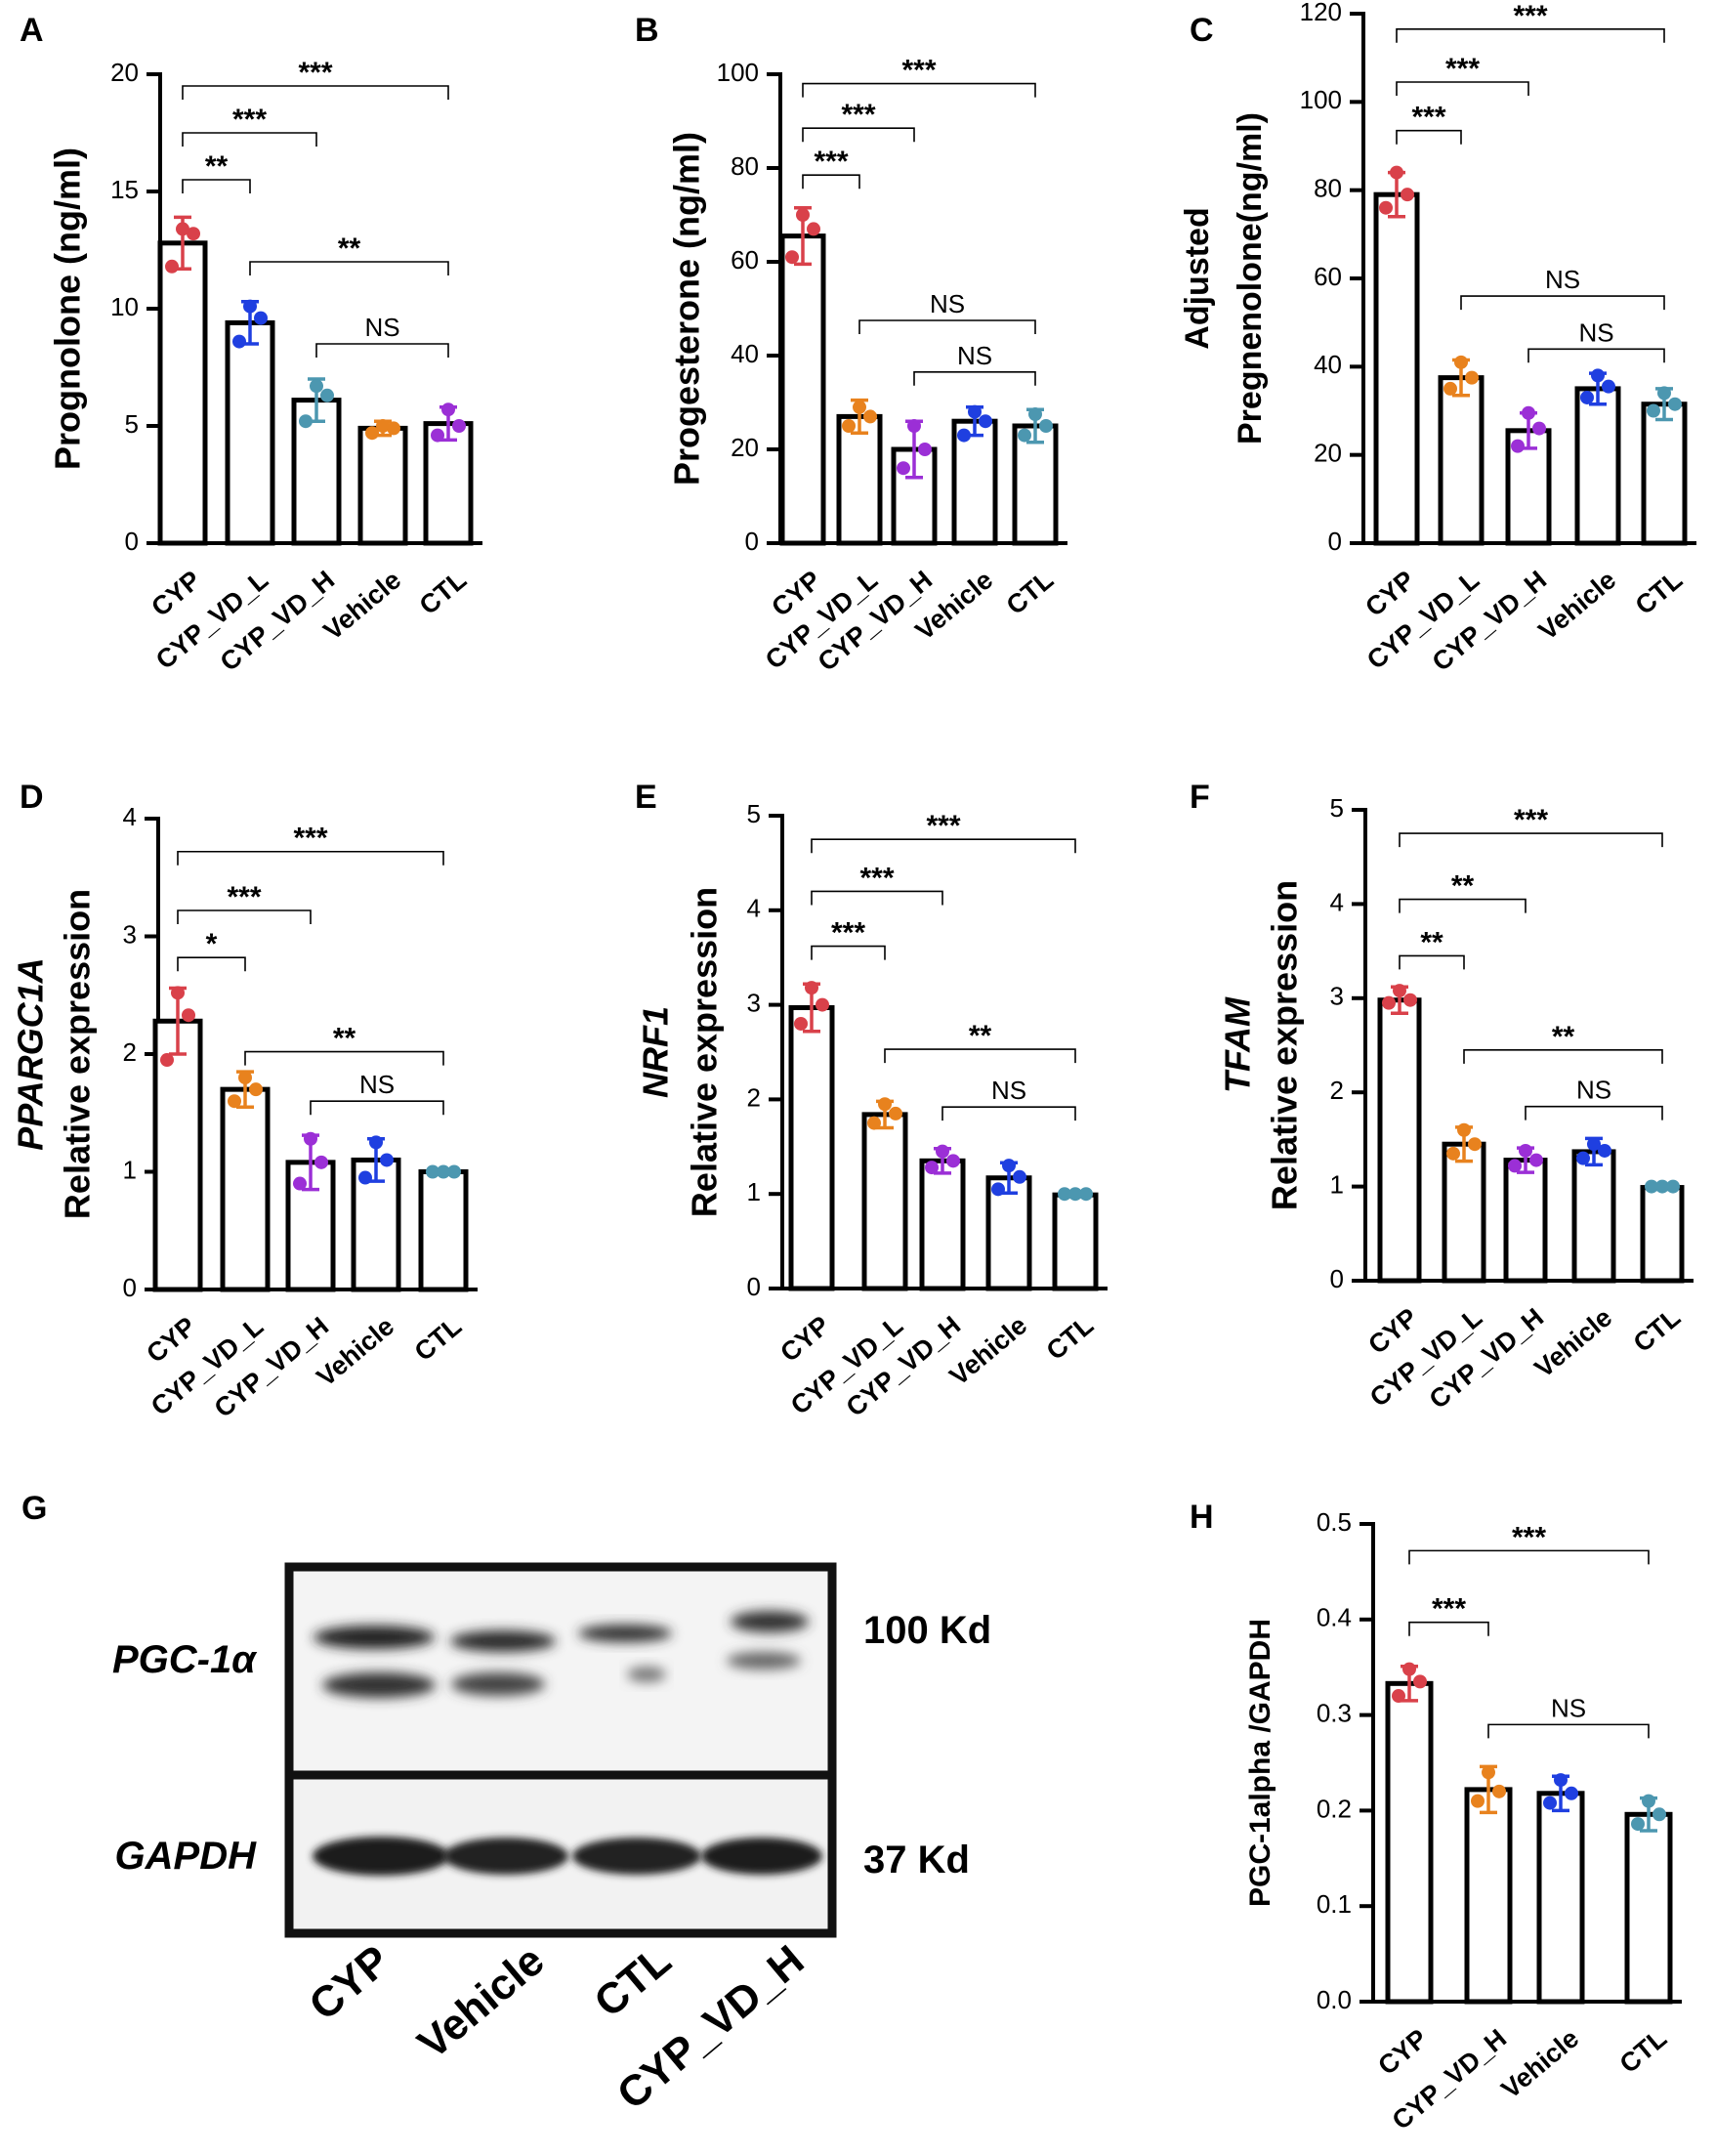  I want to click on y-axis-title-gene: TFAM, so click(1238, 1045).